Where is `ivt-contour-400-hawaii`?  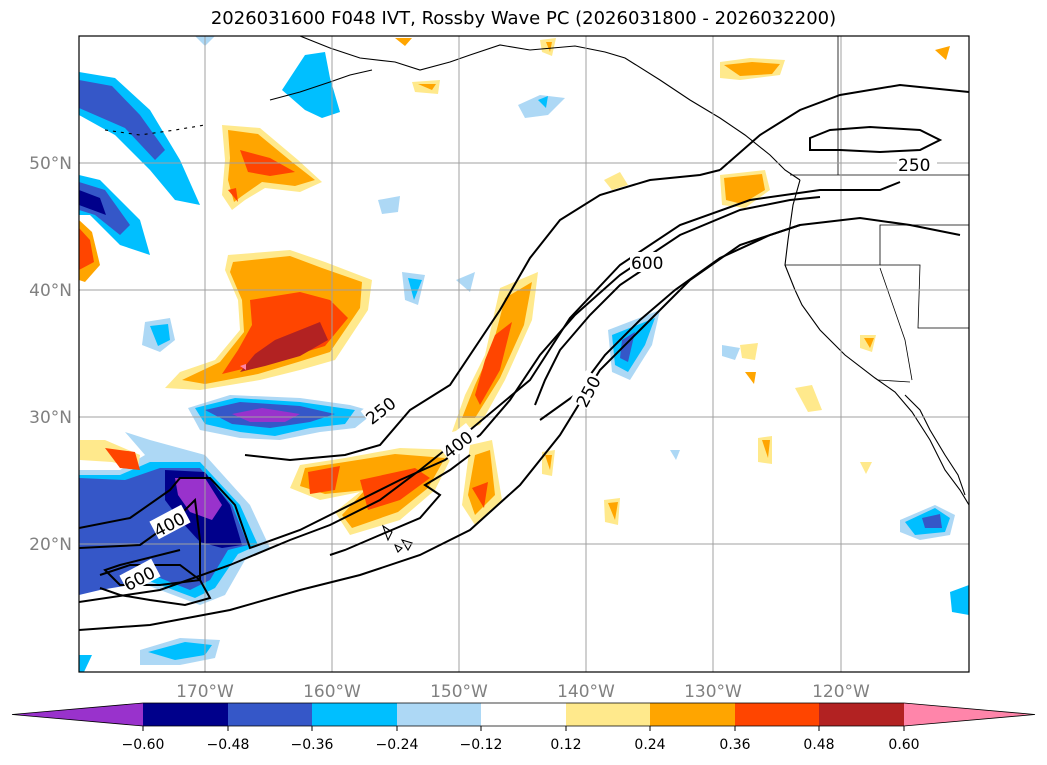
ivt-contour-400-hawaii is located at coordinates (400, 505).